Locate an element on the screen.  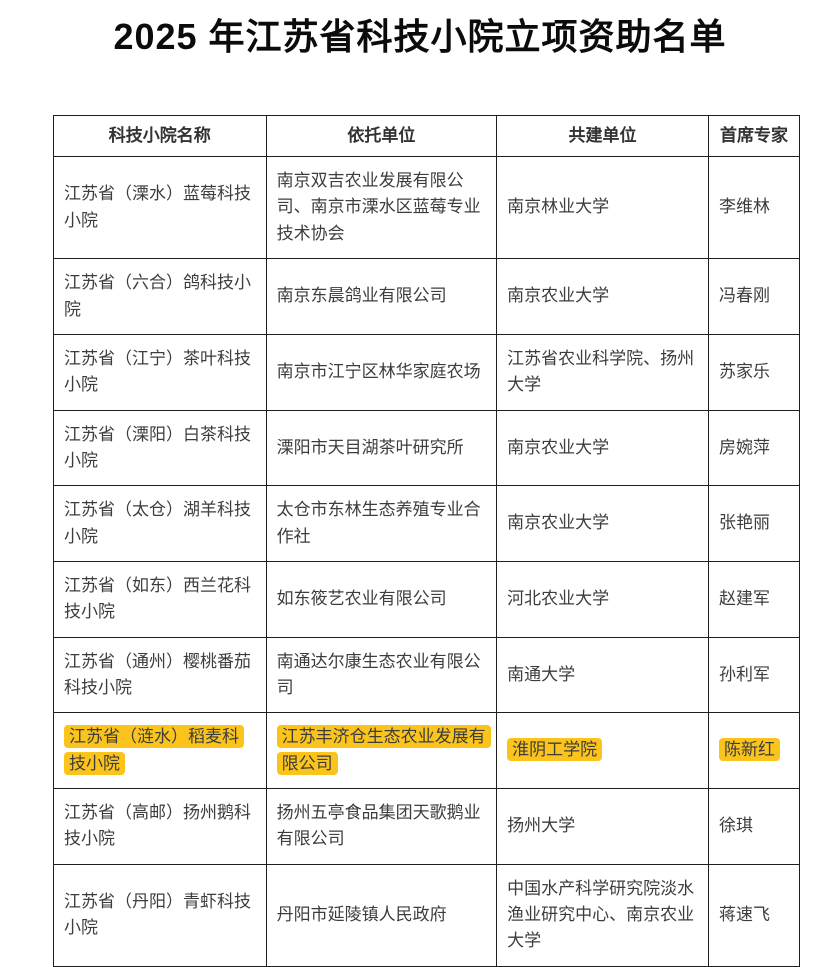
table-cell: 房婉萍 is located at coordinates (754, 448).